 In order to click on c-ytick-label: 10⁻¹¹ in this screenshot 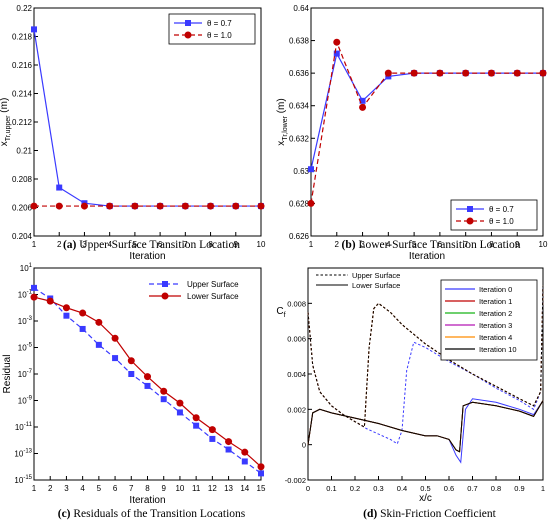, I will do `click(24, 427)`.